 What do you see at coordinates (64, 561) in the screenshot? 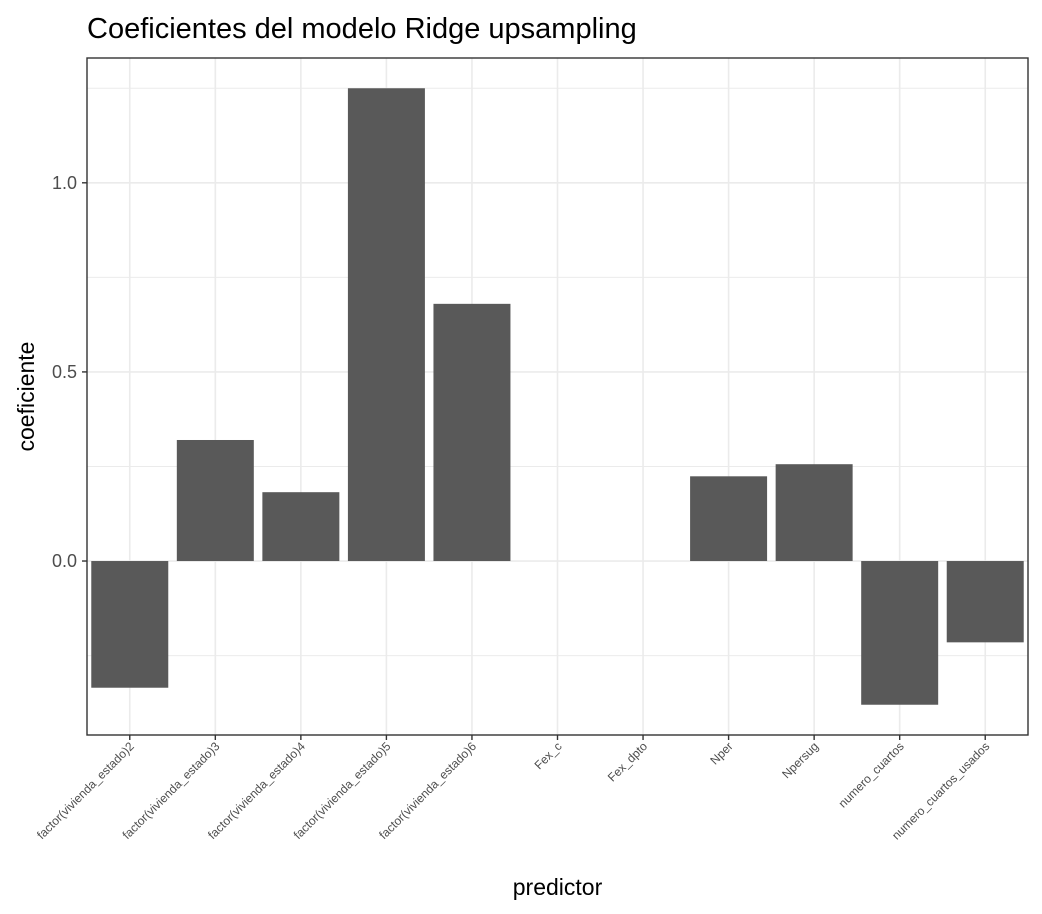
I see `y-tick-label: 0.0` at bounding box center [64, 561].